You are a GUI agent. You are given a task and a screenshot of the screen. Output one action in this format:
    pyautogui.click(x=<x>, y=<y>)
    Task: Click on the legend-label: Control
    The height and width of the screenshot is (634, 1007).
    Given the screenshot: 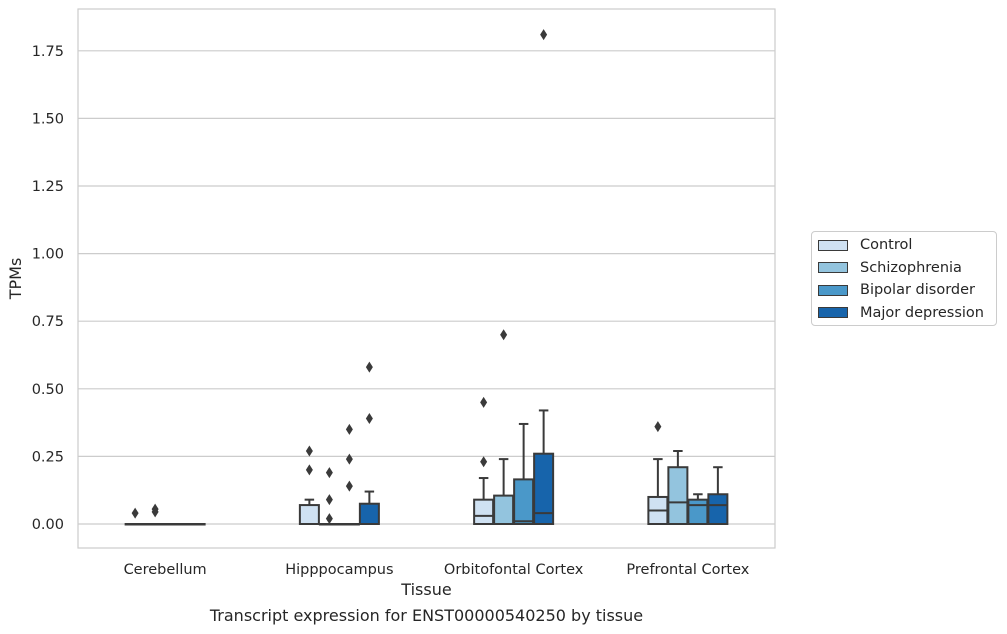 What is the action you would take?
    pyautogui.click(x=886, y=245)
    